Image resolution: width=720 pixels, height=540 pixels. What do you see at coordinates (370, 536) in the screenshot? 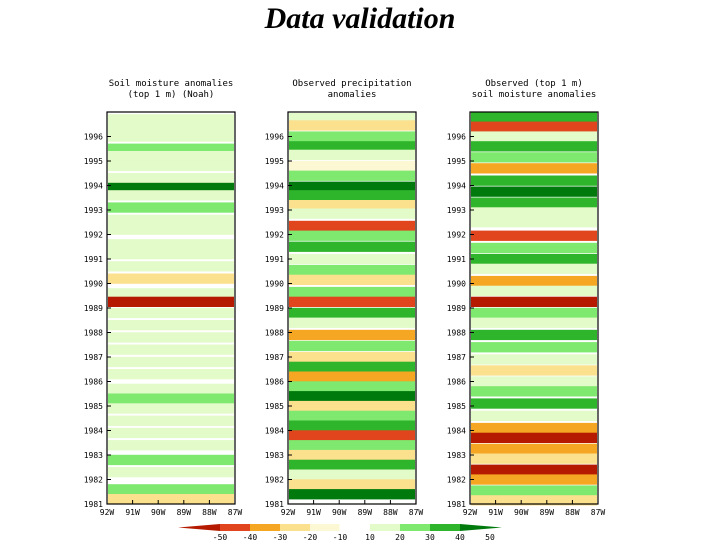
I see `colorbar-label: 10` at bounding box center [370, 536].